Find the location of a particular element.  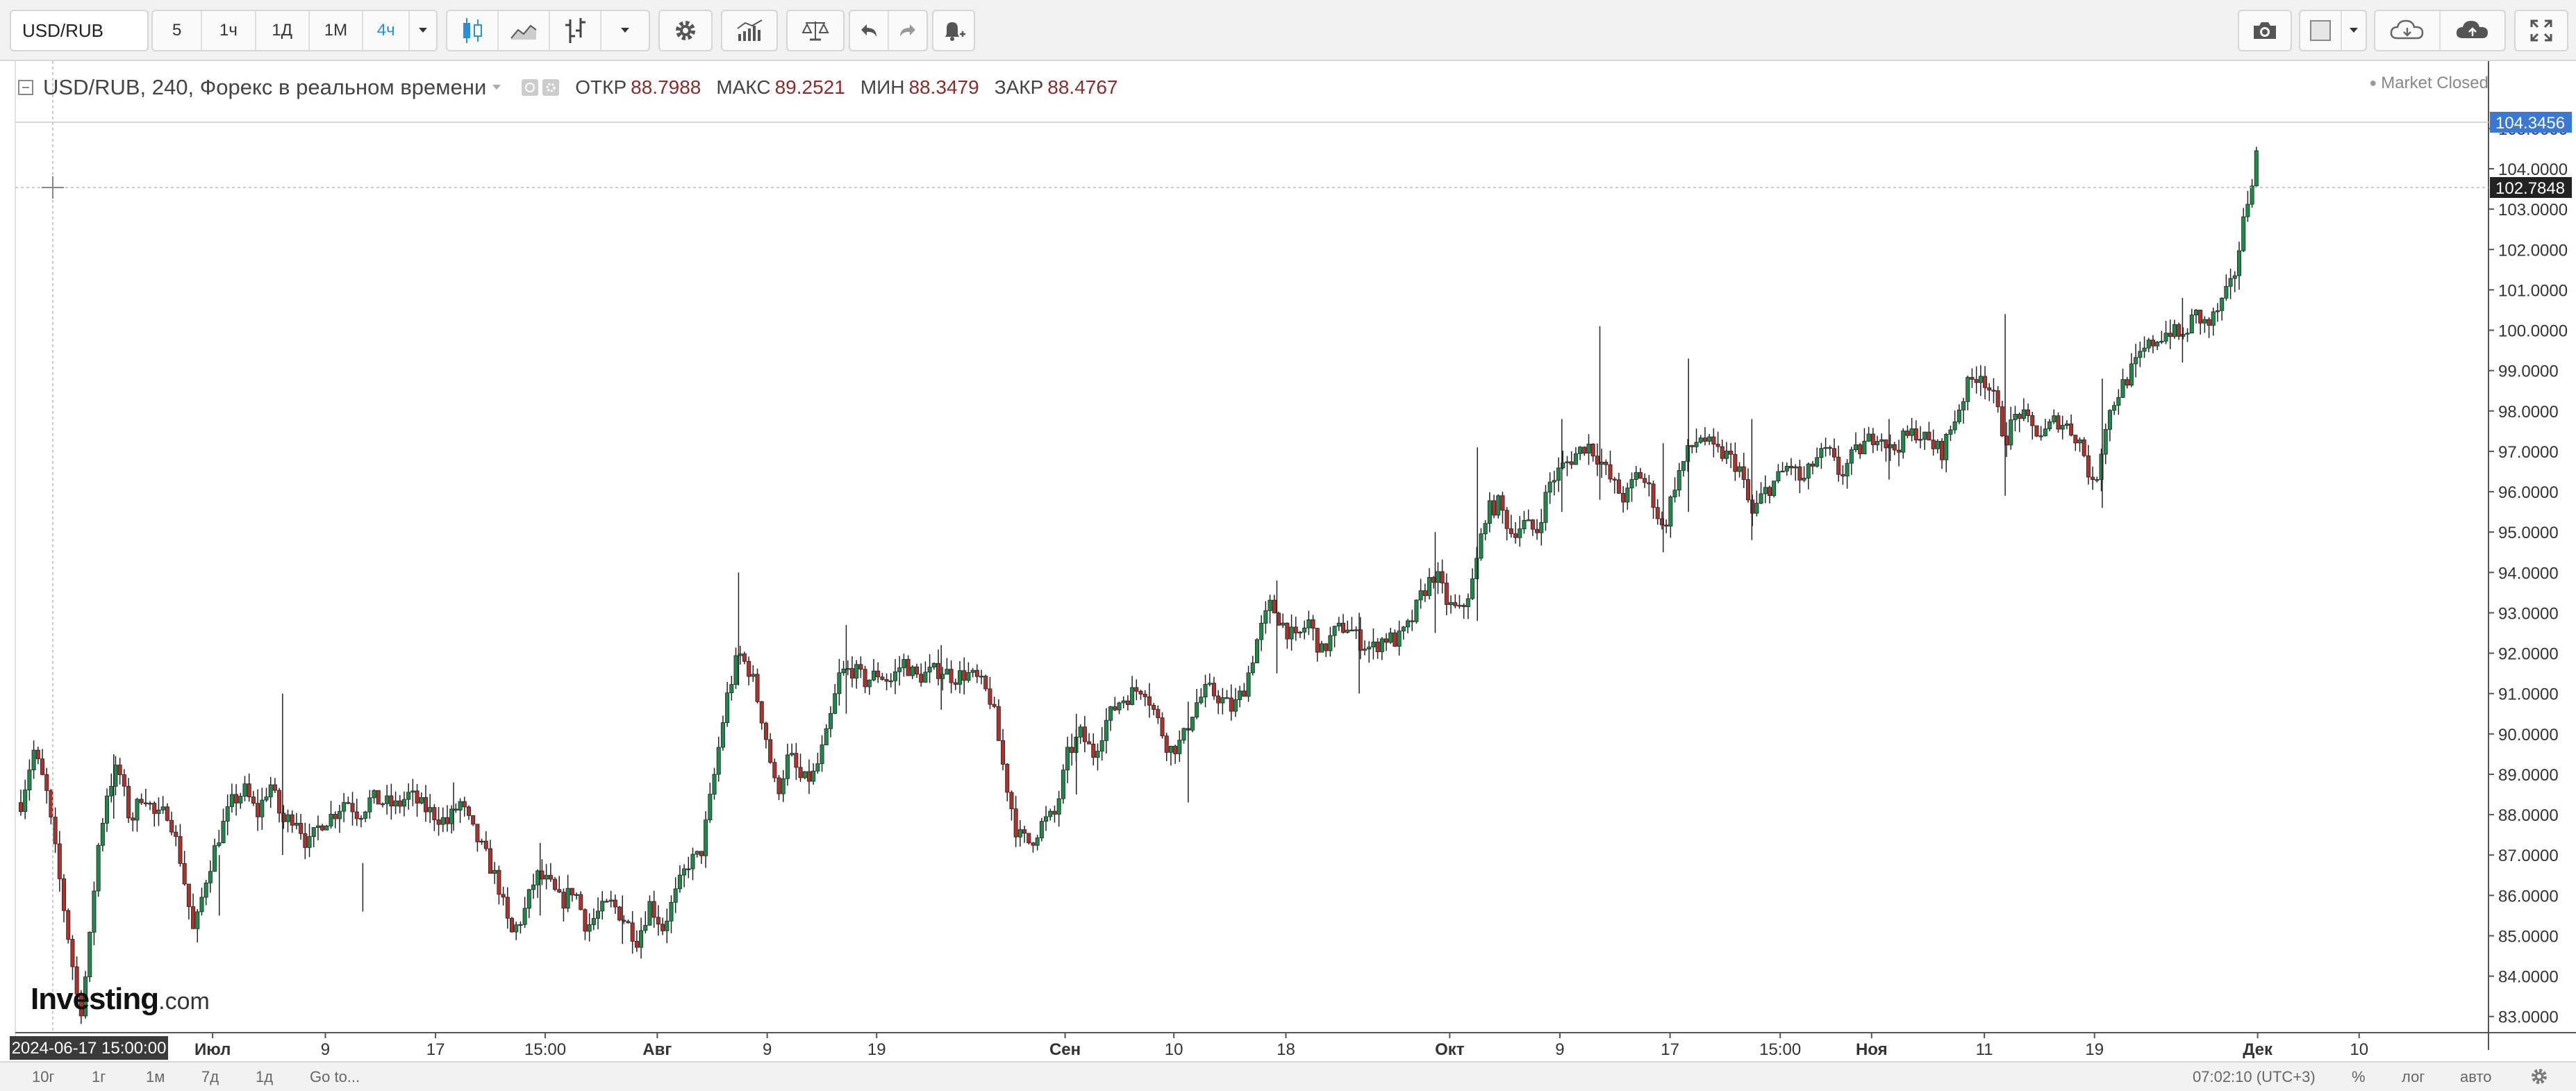

investing-logo: Investing.com is located at coordinates (120, 999).